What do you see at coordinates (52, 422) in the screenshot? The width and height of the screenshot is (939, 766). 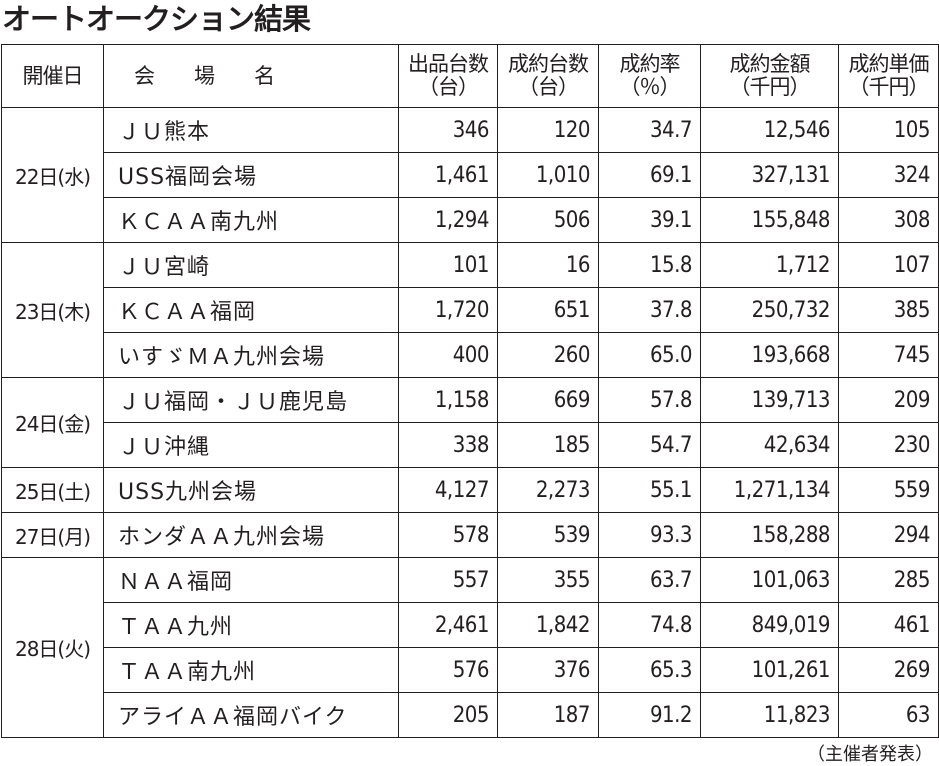 I see `date-cell: 24日(金)` at bounding box center [52, 422].